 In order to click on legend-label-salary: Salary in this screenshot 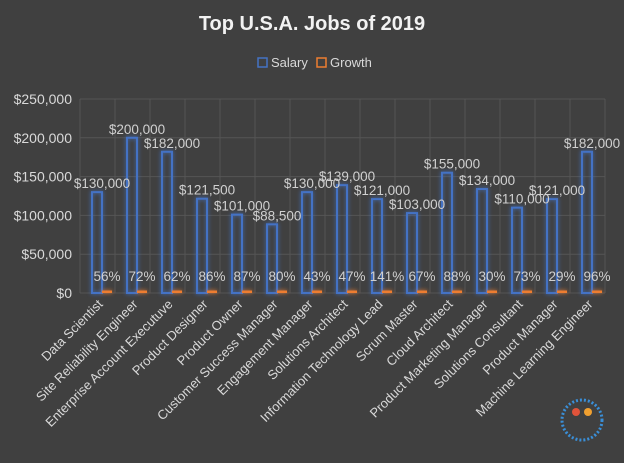, I will do `click(289, 62)`.